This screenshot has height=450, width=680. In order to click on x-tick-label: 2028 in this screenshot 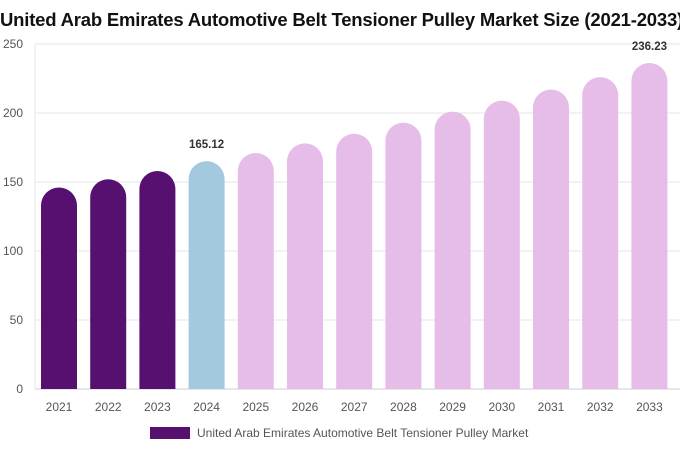, I will do `click(403, 407)`.